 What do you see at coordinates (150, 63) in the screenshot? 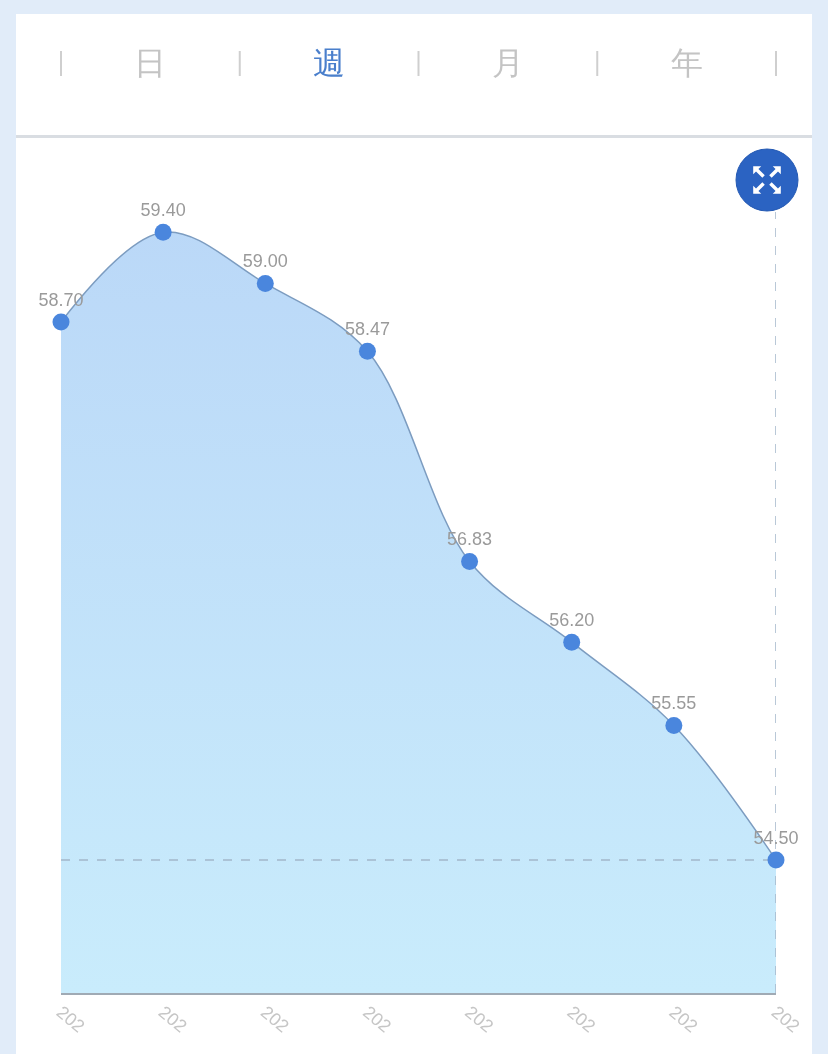
I see `category-label: 日` at bounding box center [150, 63].